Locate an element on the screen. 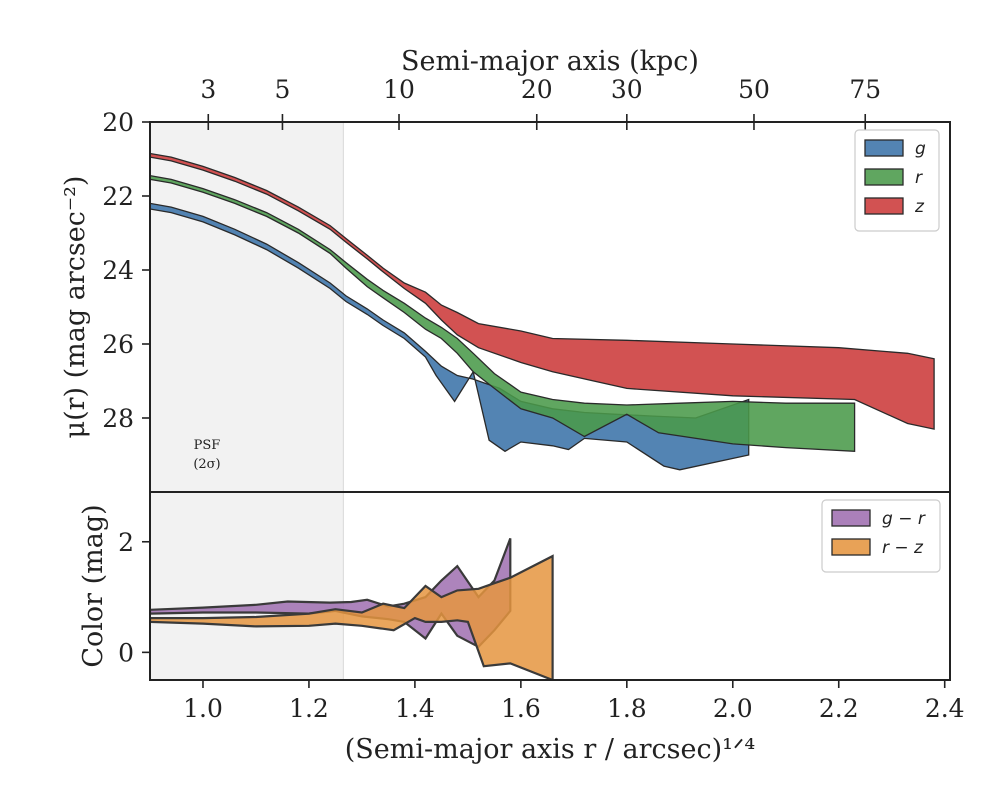 This screenshot has height=800, width=1000. x-tick-label: 1.0 is located at coordinates (203, 708).